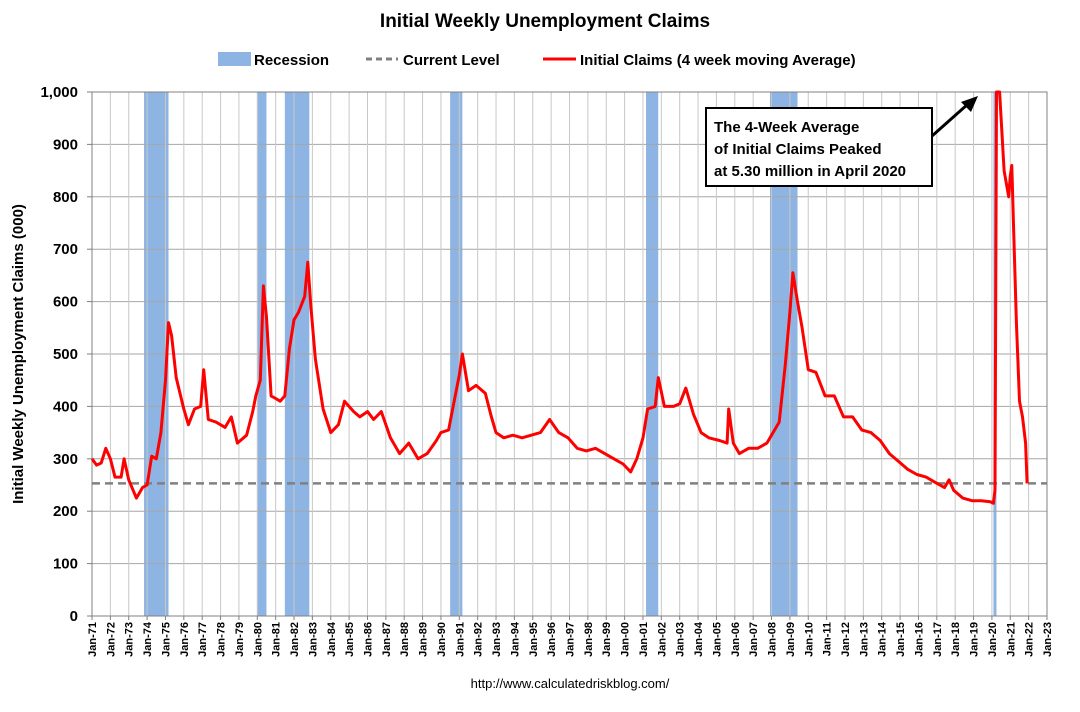 This screenshot has width=1080, height=712. Describe the element at coordinates (424, 639) in the screenshot. I see `x-tick-label: Jan-89` at that location.